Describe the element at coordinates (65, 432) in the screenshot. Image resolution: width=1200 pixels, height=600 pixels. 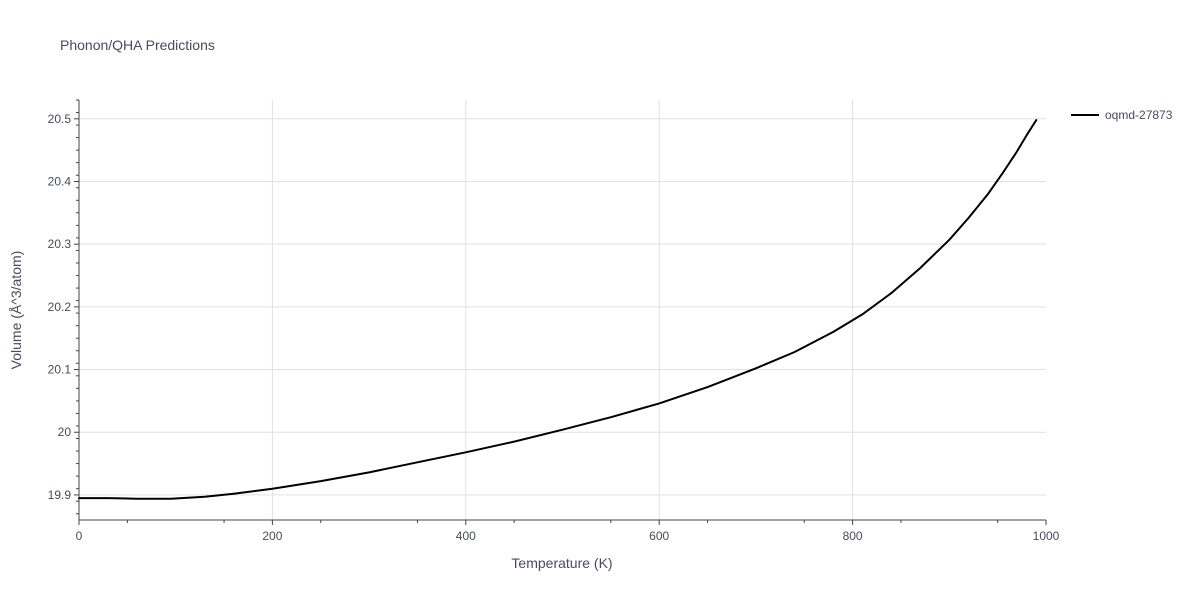
I see `y-tick-label: 20` at that location.